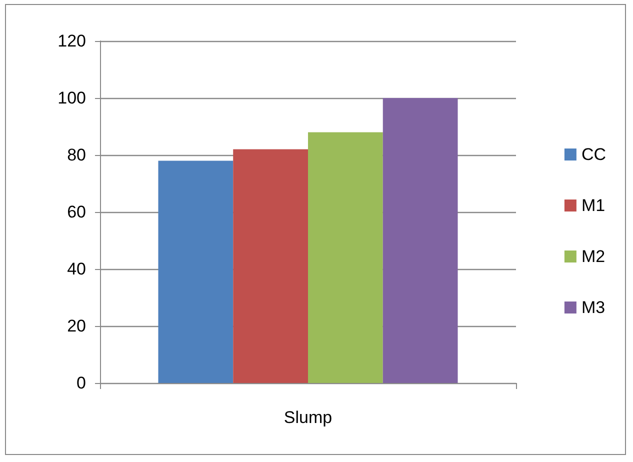 Image resolution: width=633 pixels, height=462 pixels. I want to click on legend-label: M1, so click(593, 205).